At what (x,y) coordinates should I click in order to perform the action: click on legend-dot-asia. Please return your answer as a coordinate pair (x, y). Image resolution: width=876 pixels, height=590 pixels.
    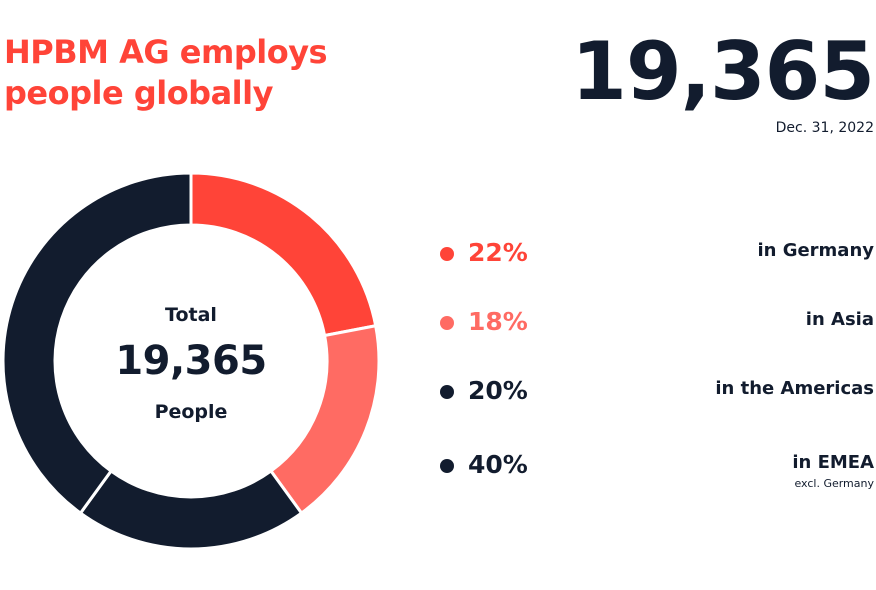
    Looking at the image, I should click on (447, 323).